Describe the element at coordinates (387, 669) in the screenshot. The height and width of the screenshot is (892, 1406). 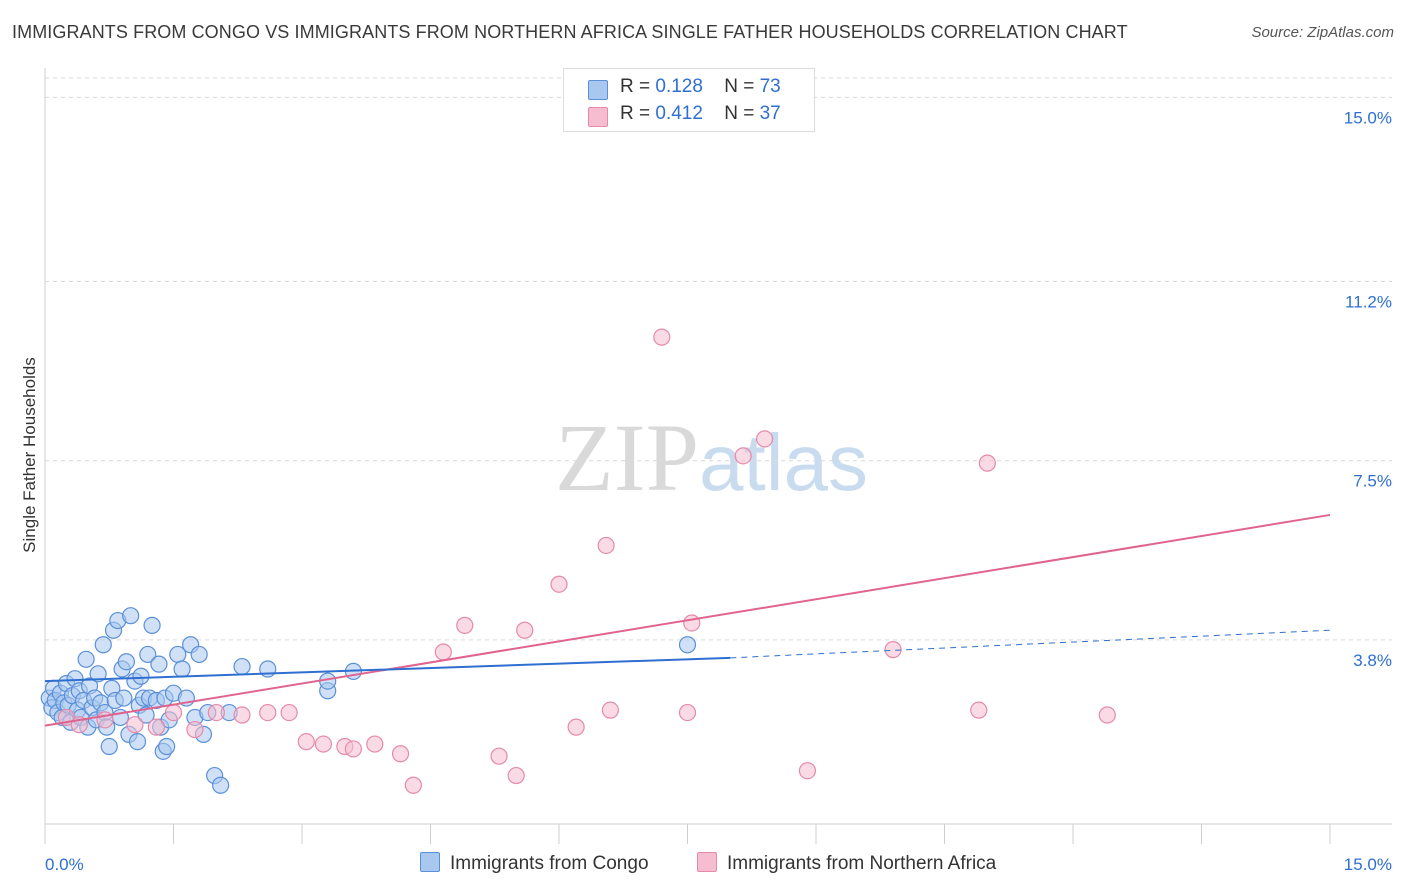
I see `congo-trend-line` at that location.